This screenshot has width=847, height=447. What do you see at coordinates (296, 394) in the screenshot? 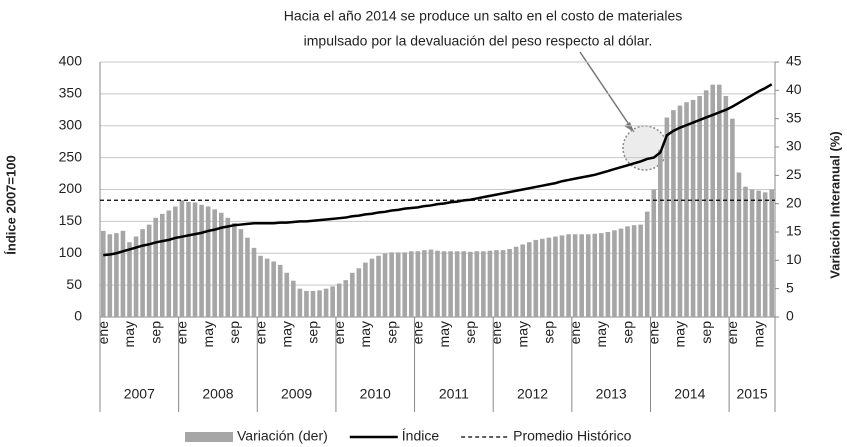
I see `group-label: 2009` at bounding box center [296, 394].